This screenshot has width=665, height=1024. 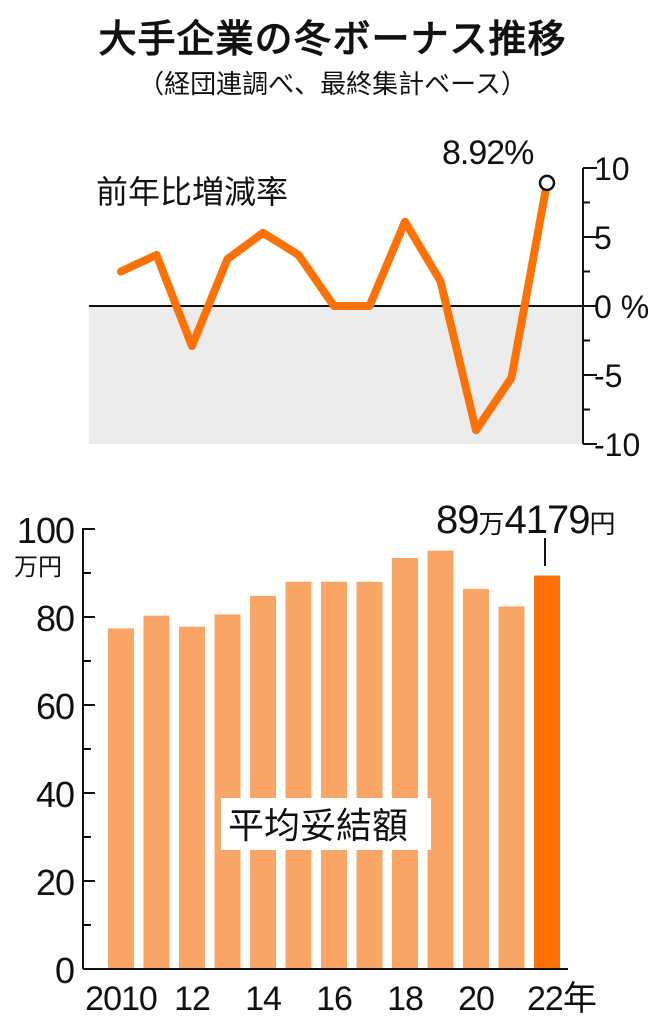 What do you see at coordinates (332, 39) in the screenshot?
I see `chart-title: 大手企業の冬ボーナス推移` at bounding box center [332, 39].